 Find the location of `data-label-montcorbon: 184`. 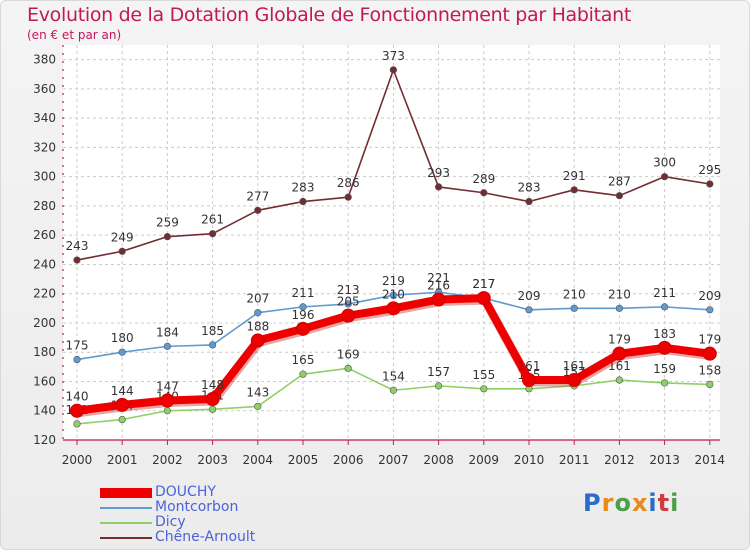

data-label-montcorbon: 184 is located at coordinates (167, 332).